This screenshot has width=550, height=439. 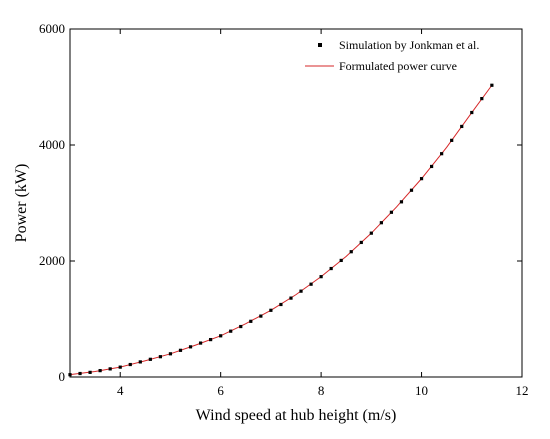 I want to click on y-axis-title: Power (kW), so click(x=21, y=203).